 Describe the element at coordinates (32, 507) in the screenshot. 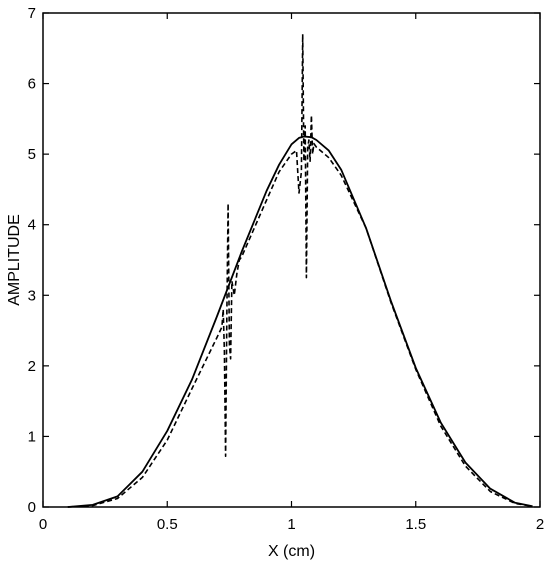

I see `y-tick-label: 0` at that location.